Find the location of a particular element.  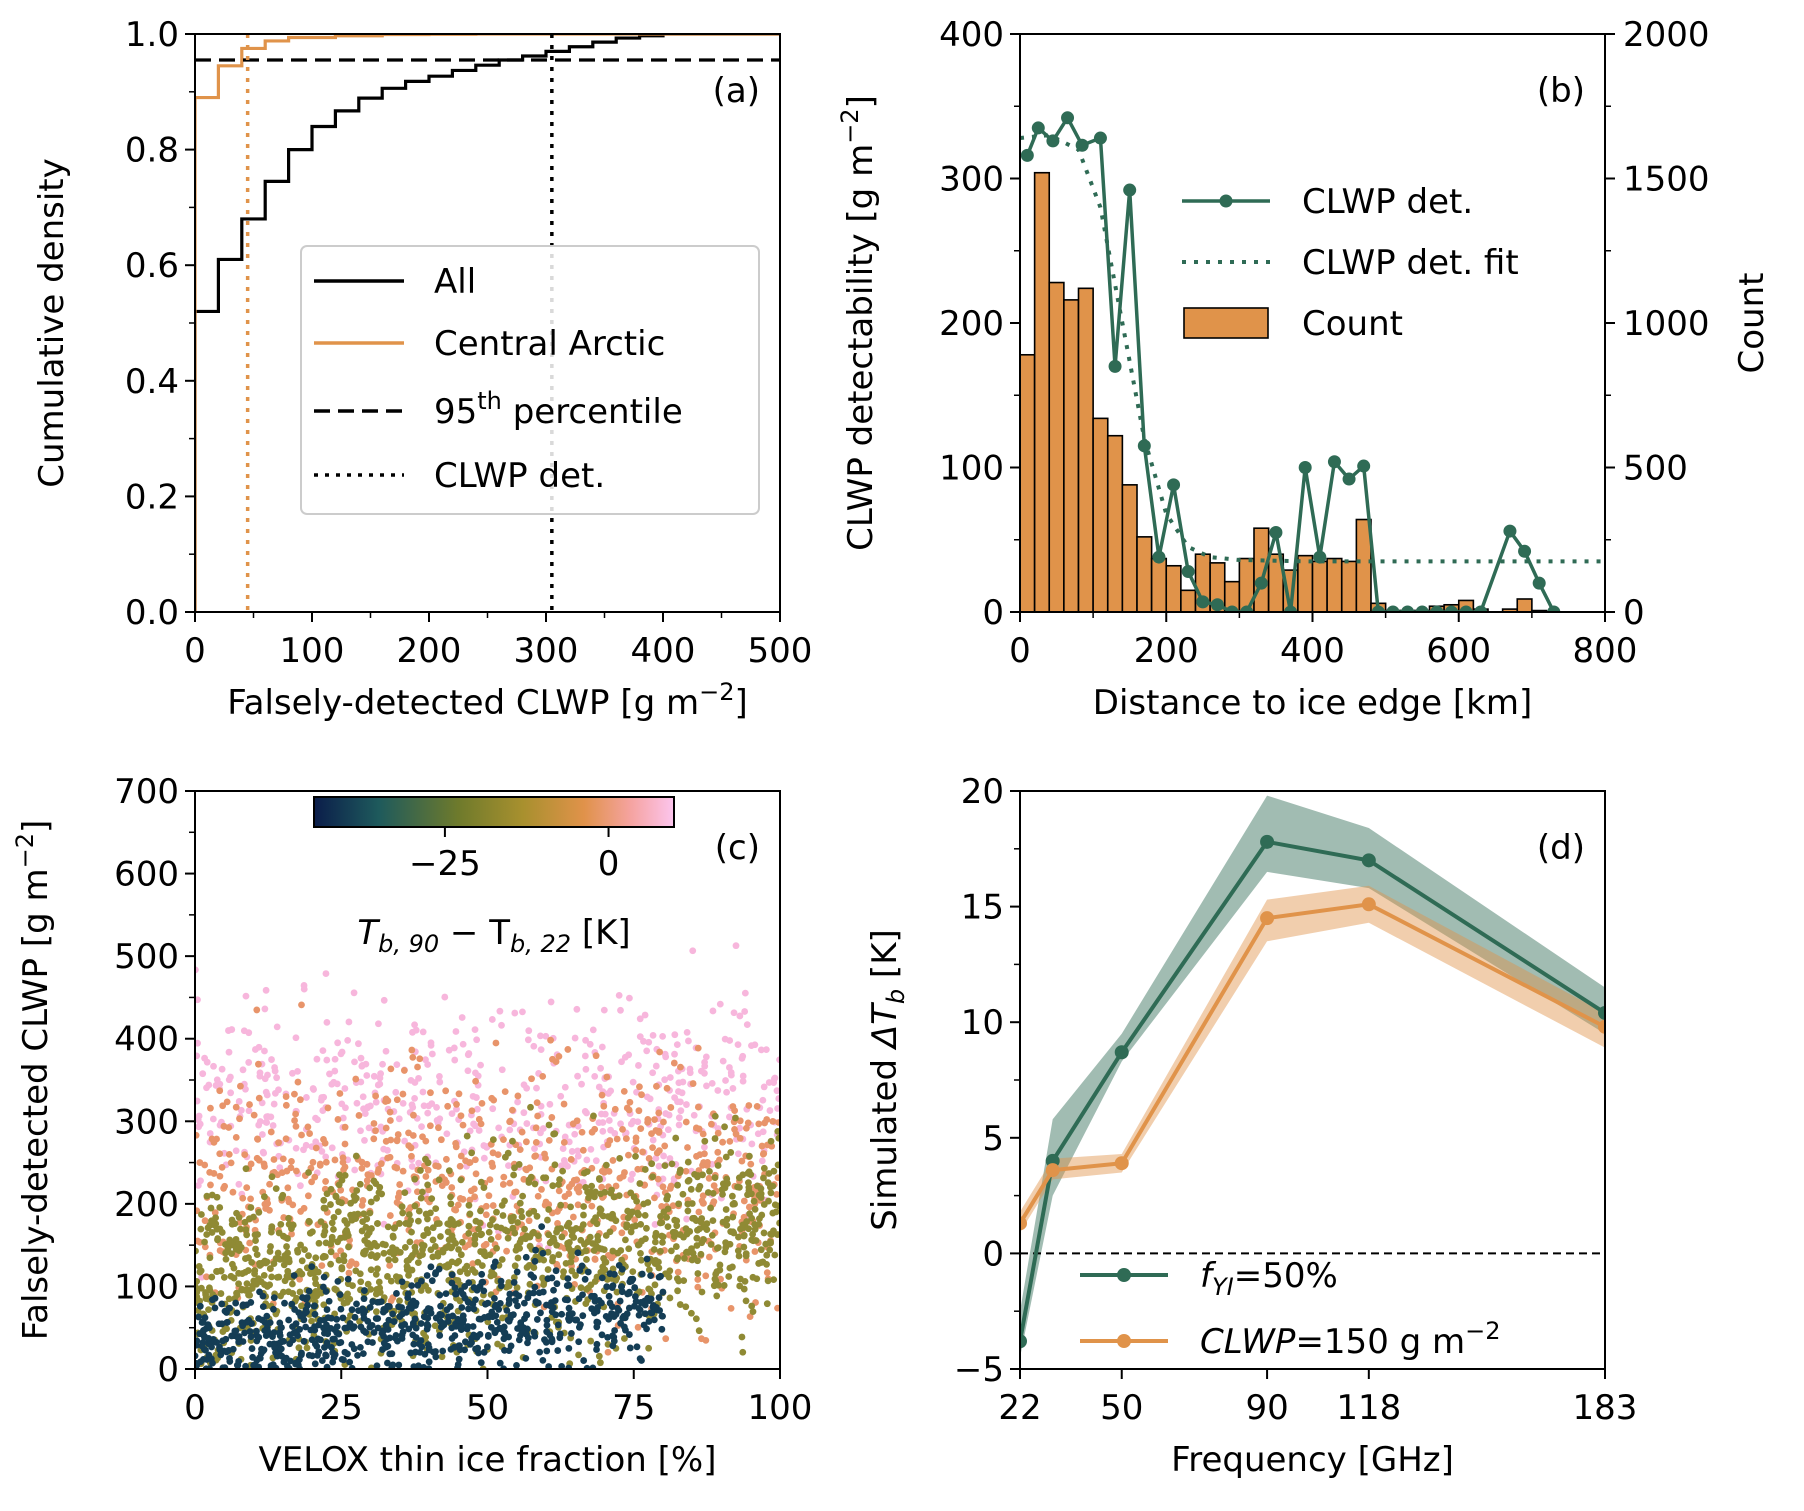

panel-c-xtick-label: 25 is located at coordinates (341, 1408).